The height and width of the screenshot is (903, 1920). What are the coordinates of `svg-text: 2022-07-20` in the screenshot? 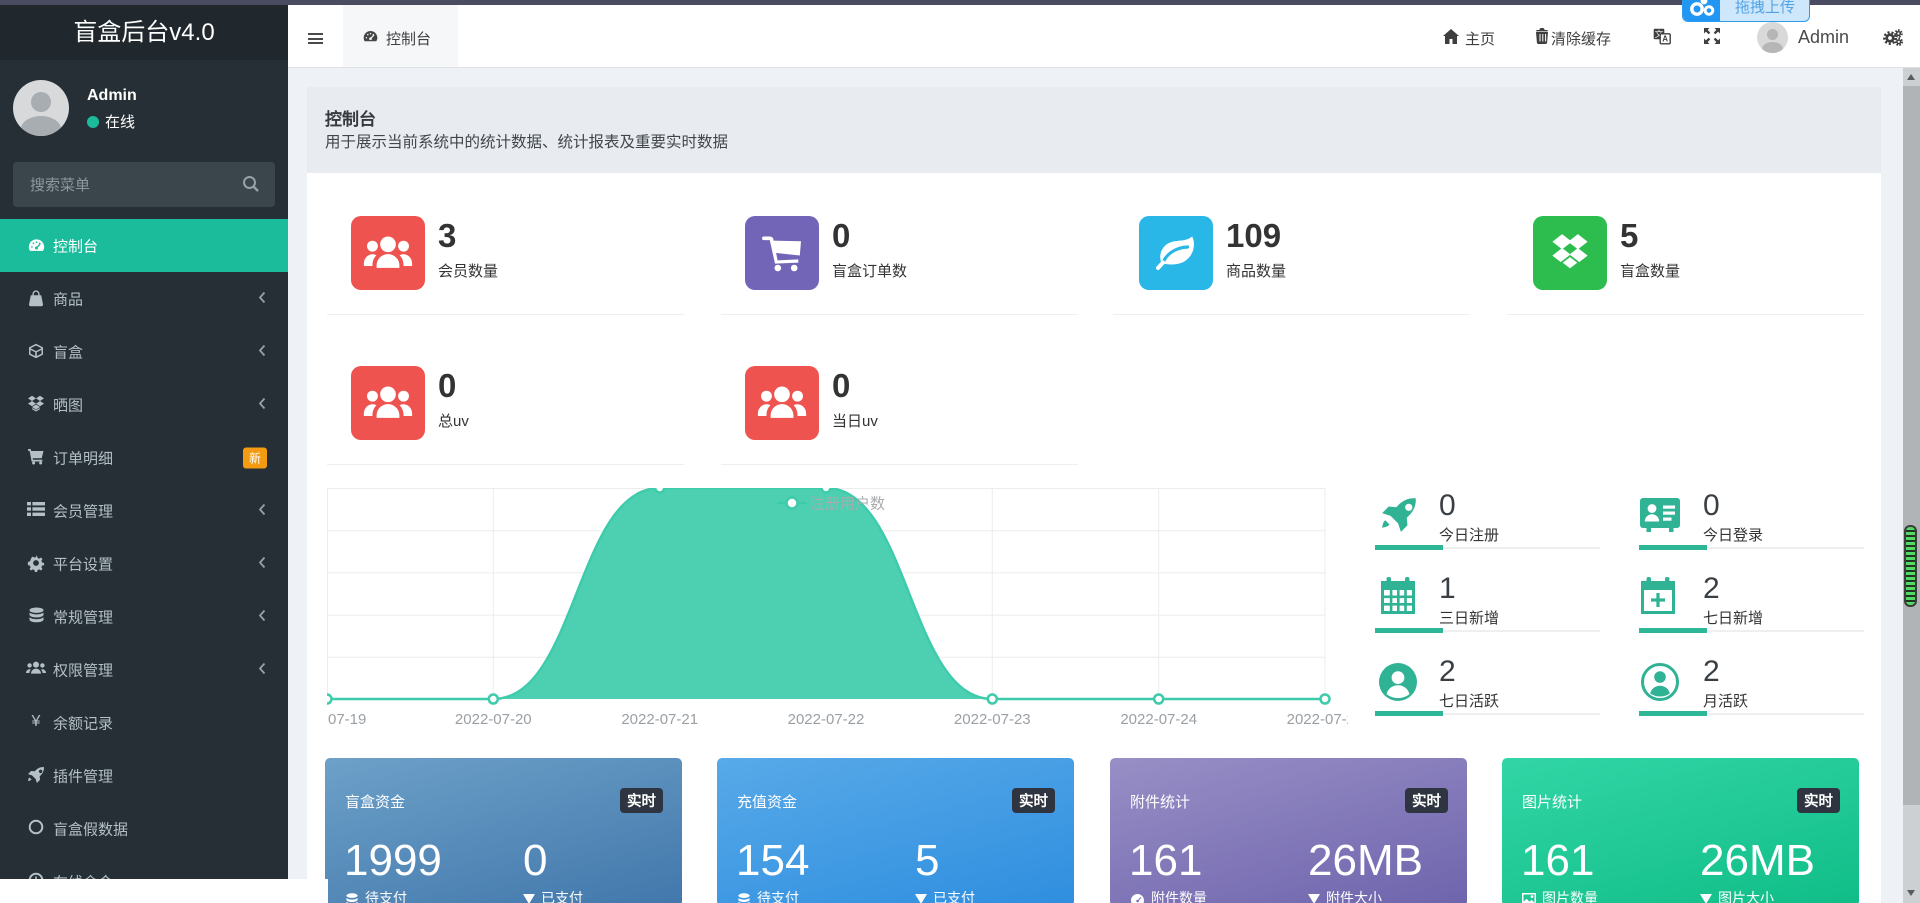 It's located at (493, 719).